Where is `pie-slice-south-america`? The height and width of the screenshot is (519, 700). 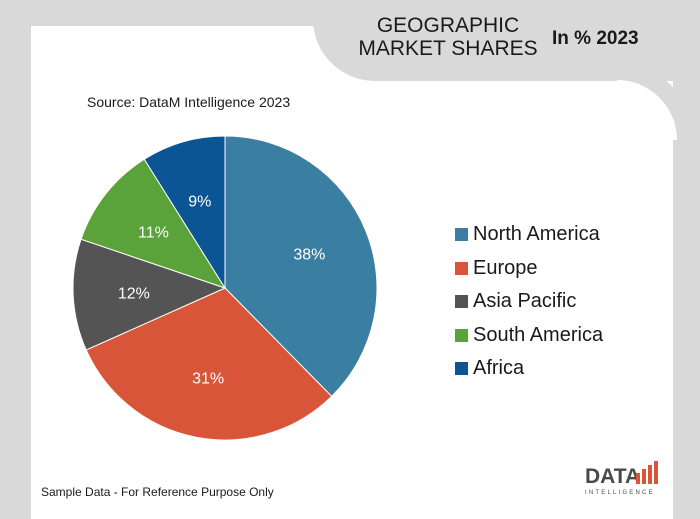
pie-slice-south-america is located at coordinates (153, 223).